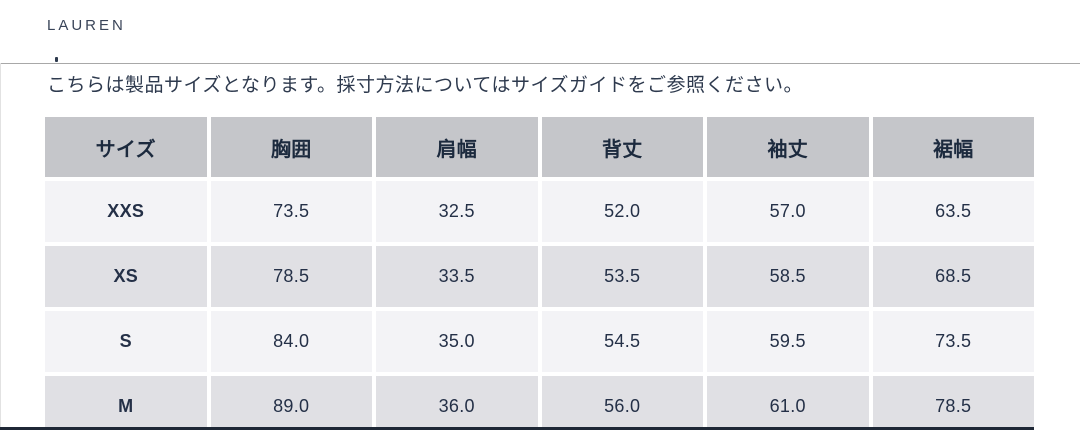  What do you see at coordinates (788, 341) in the screenshot?
I see `value-cell: 59.5` at bounding box center [788, 341].